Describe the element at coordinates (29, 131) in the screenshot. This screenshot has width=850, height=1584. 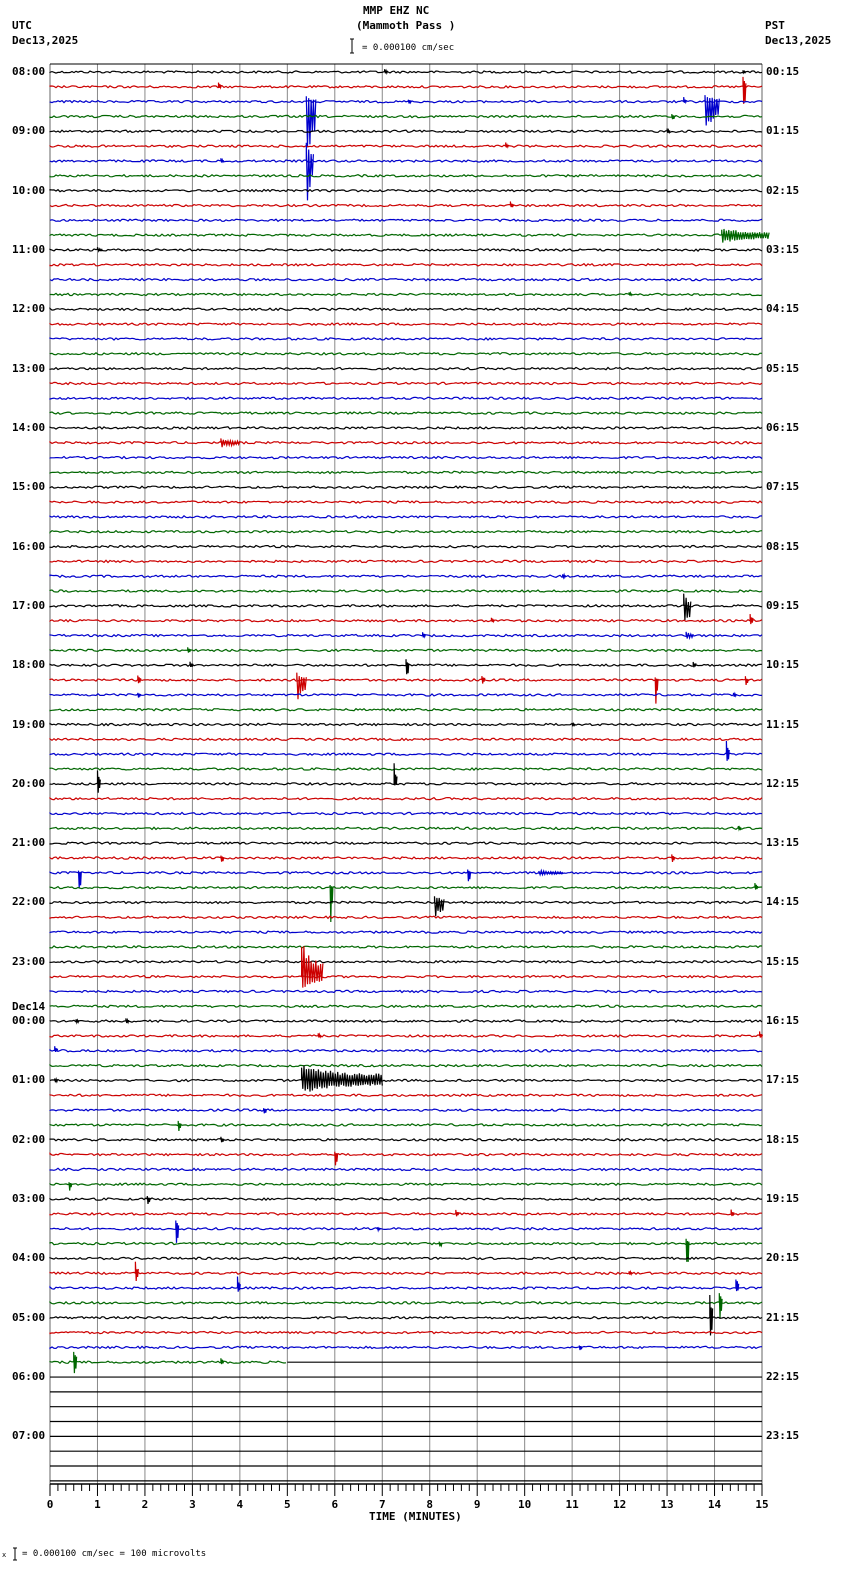
I see `utc-label: 09:00` at that location.